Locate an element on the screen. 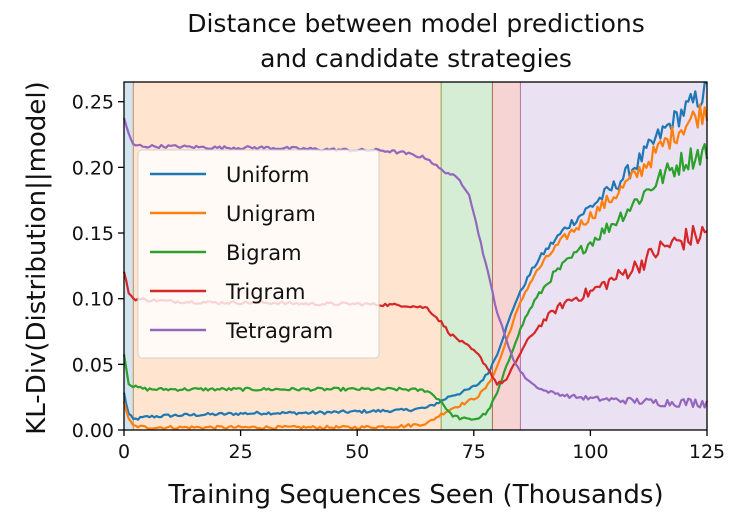  x-axis-label: Training Sequences Seen (Thousands) is located at coordinates (415, 495).